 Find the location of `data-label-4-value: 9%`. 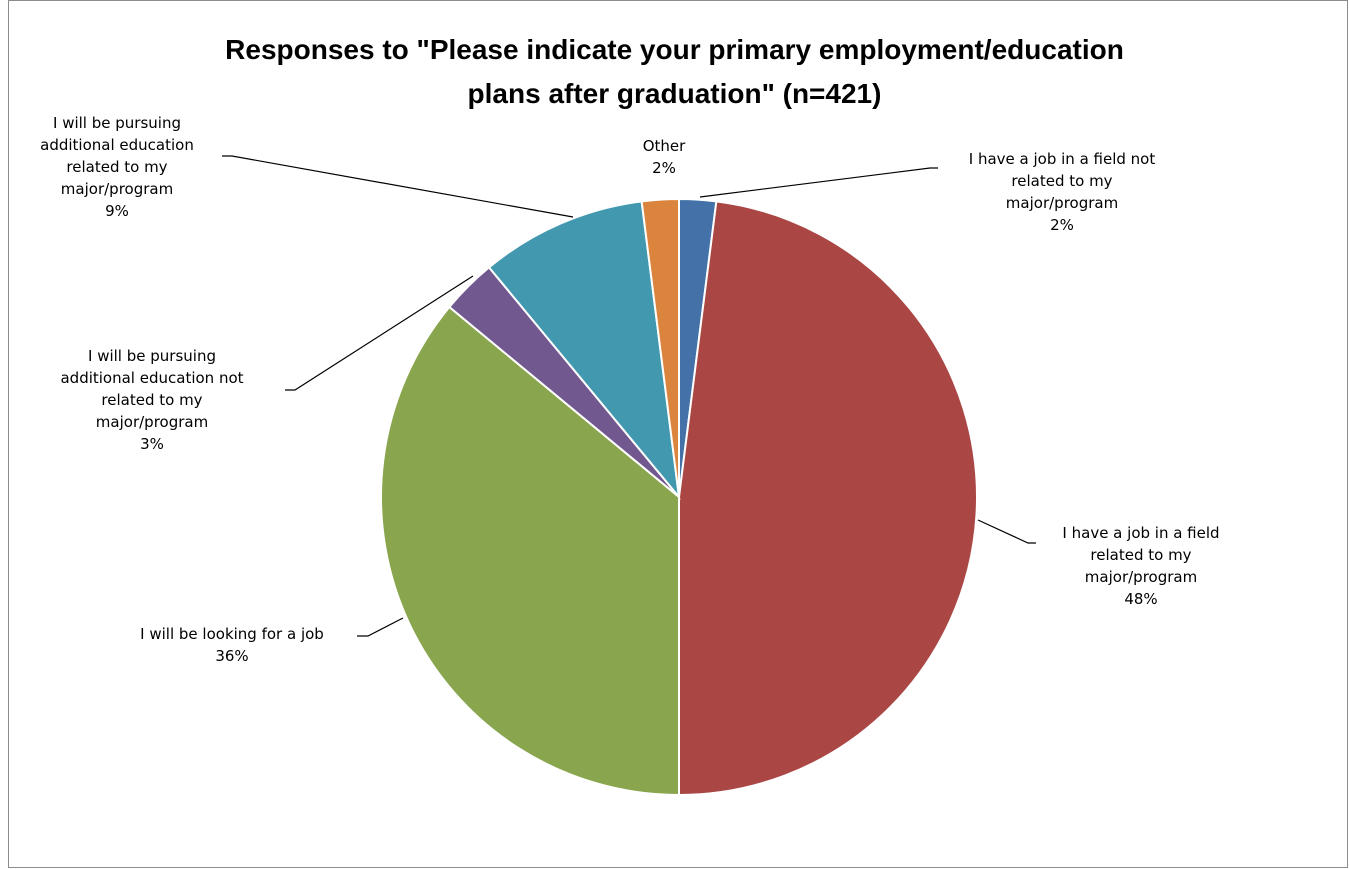

data-label-4-value: 9% is located at coordinates (117, 211).